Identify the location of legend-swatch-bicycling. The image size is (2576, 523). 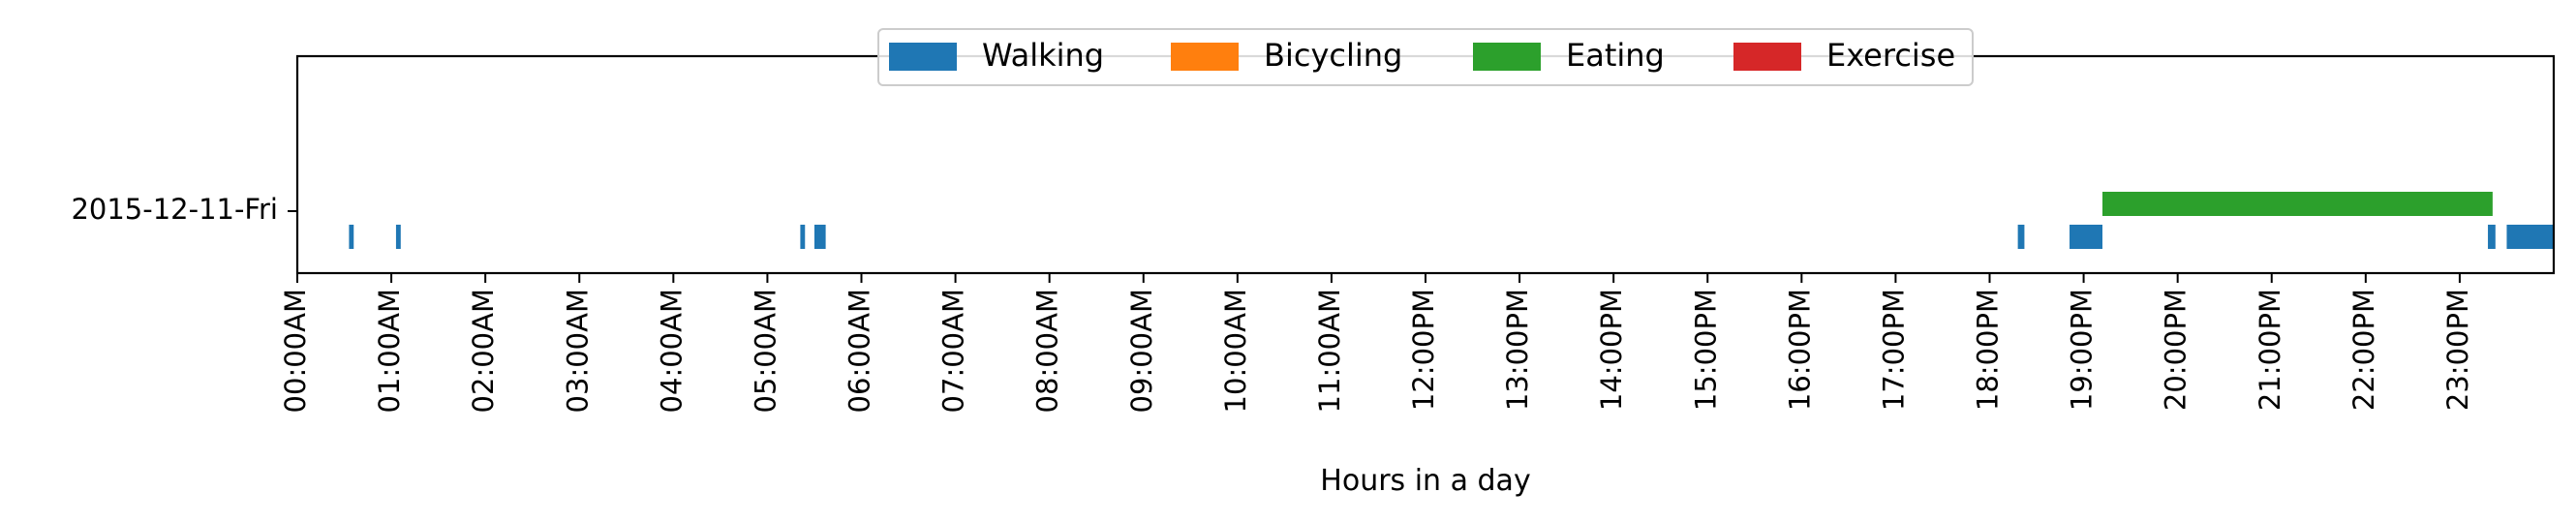
(1205, 57).